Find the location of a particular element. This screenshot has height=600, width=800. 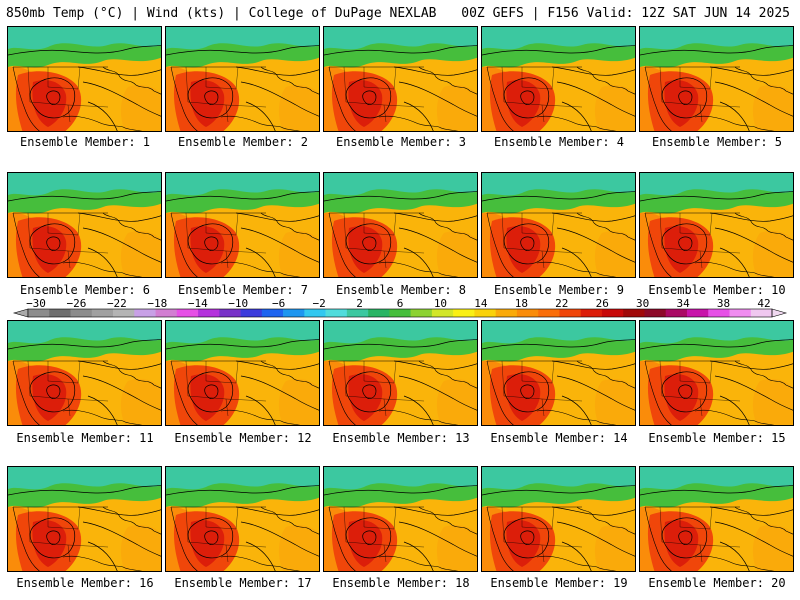

member-caption: Ensemble Member: 20 is located at coordinates (717, 583).